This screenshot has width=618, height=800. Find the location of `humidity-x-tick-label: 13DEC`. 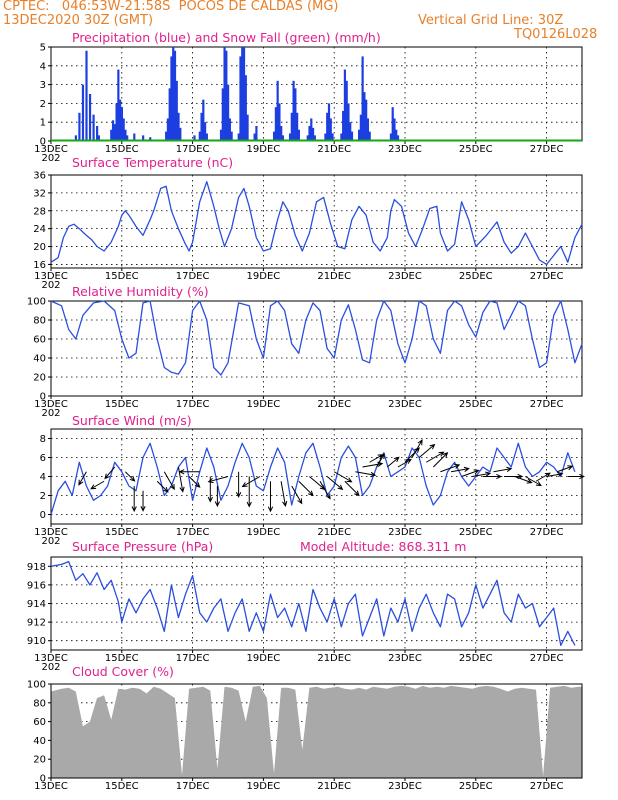

humidity-x-tick-label: 13DEC is located at coordinates (51, 404).